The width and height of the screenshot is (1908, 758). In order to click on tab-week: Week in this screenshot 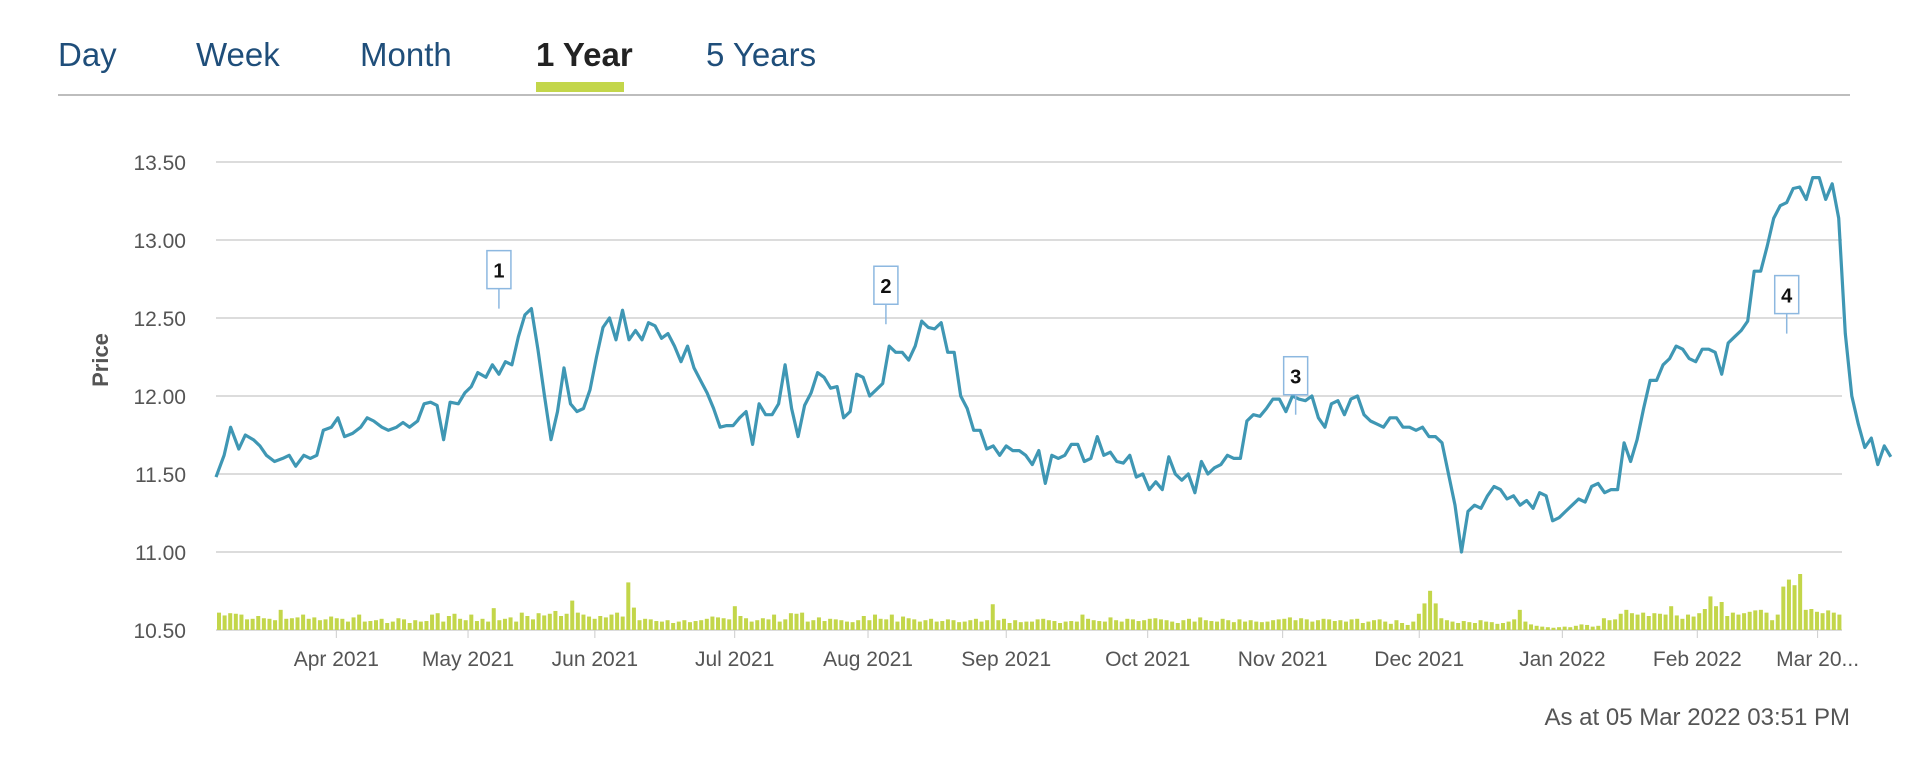, I will do `click(238, 54)`.